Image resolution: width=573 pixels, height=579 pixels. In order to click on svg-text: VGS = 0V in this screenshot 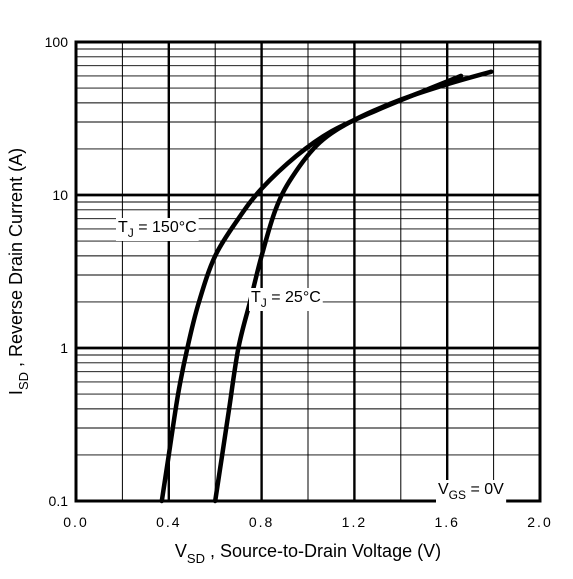, I will do `click(471, 491)`.